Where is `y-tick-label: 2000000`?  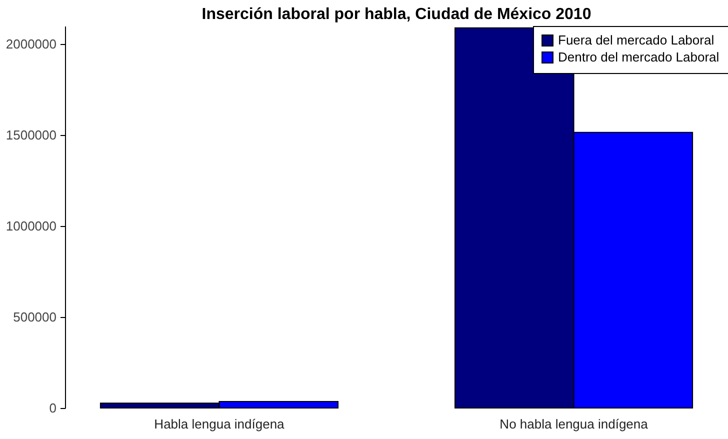
y-tick-label: 2000000 is located at coordinates (31, 44).